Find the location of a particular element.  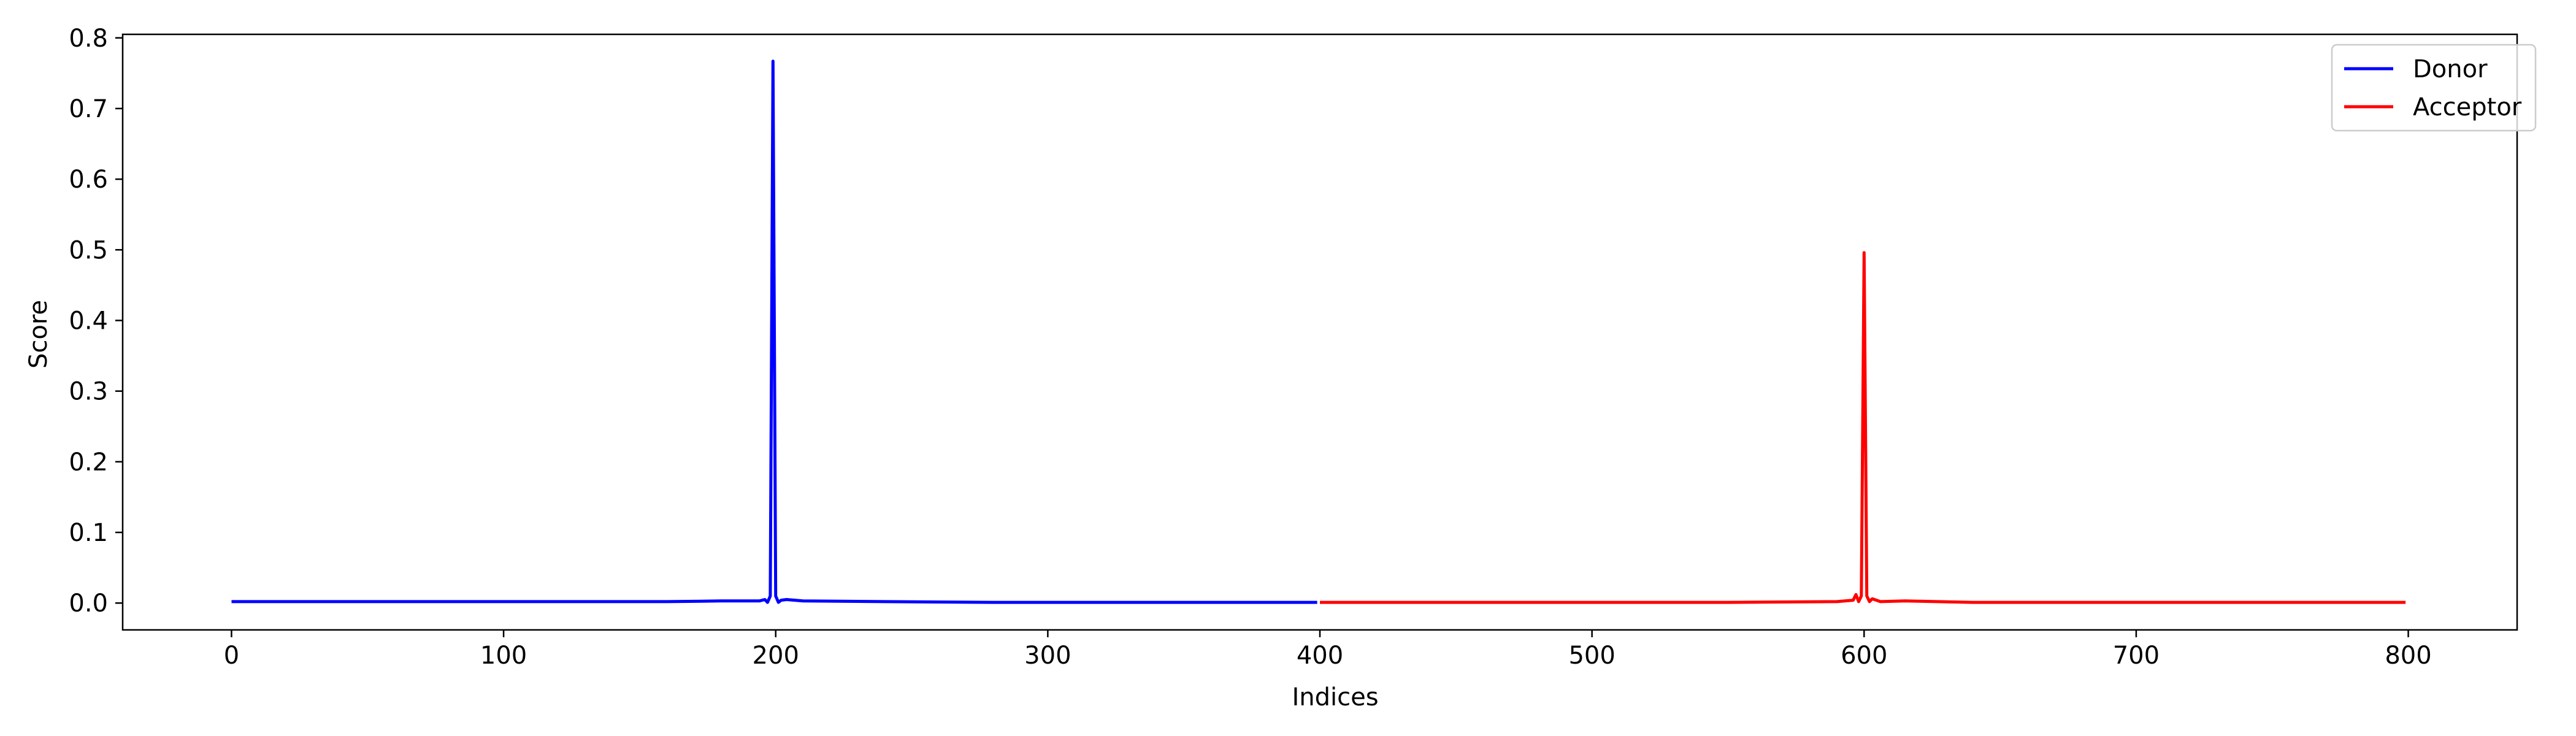

legend-box is located at coordinates (2434, 88).